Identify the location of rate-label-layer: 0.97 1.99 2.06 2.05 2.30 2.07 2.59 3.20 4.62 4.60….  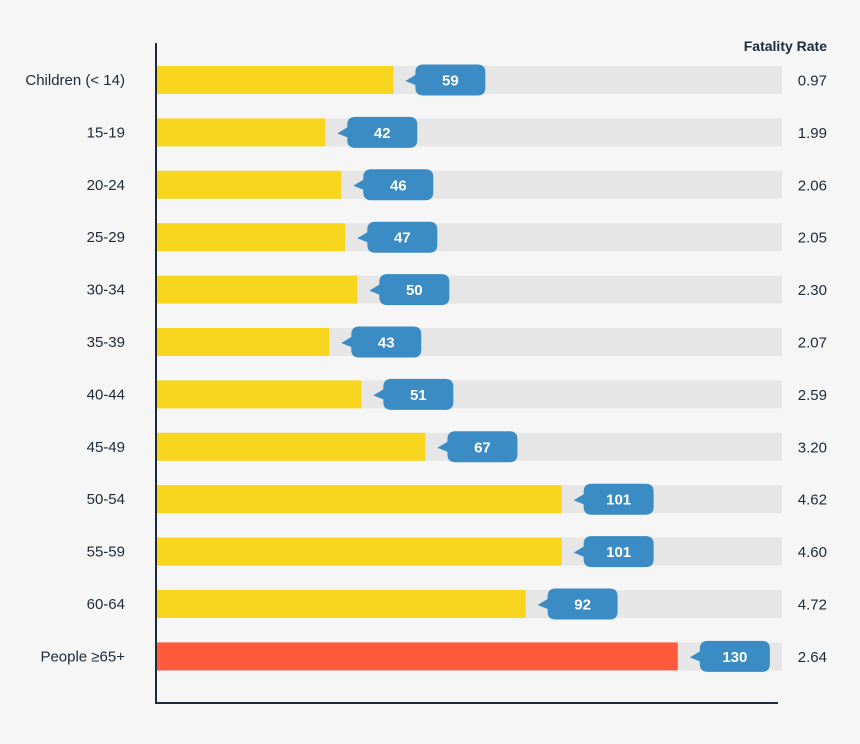
(812, 369).